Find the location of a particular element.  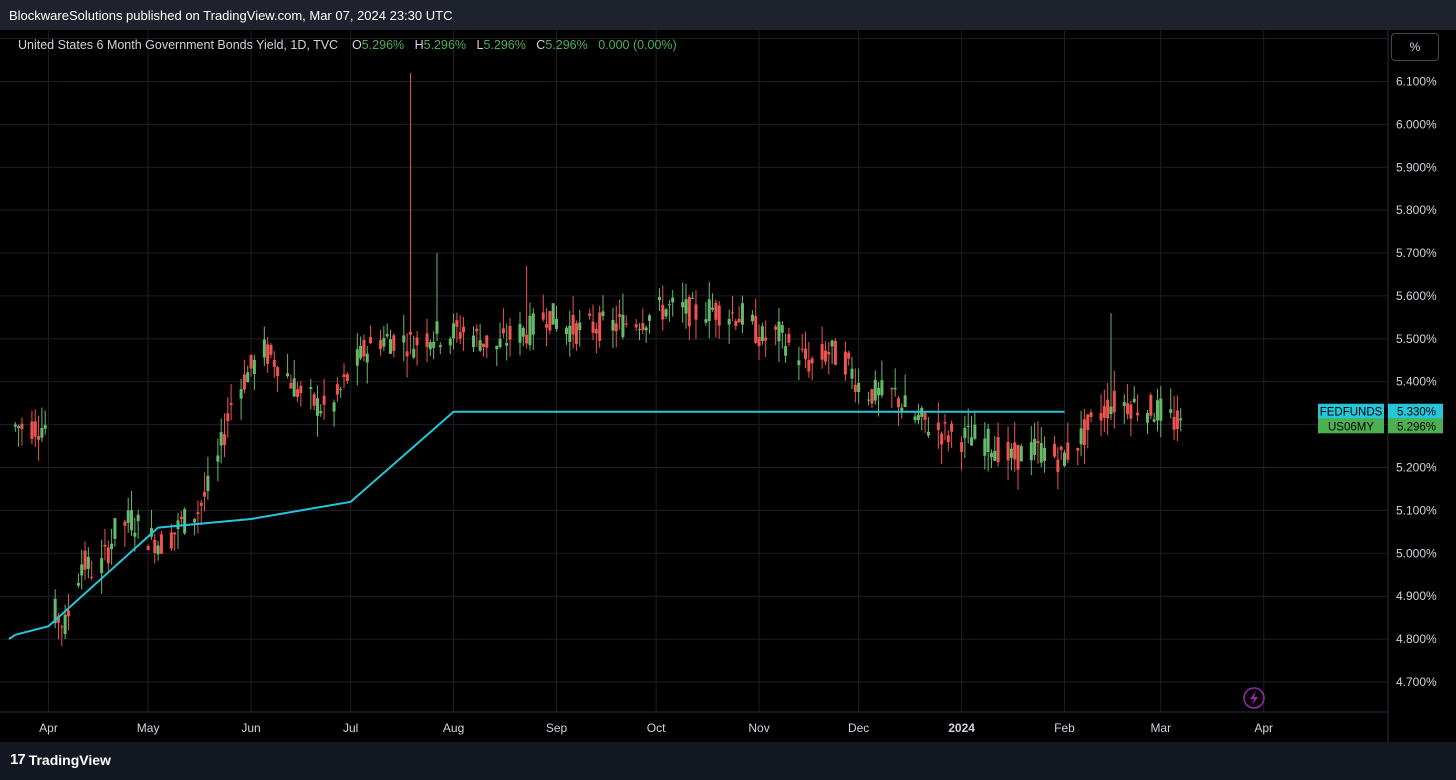

price-tick-label: 4.800% is located at coordinates (1416, 639).